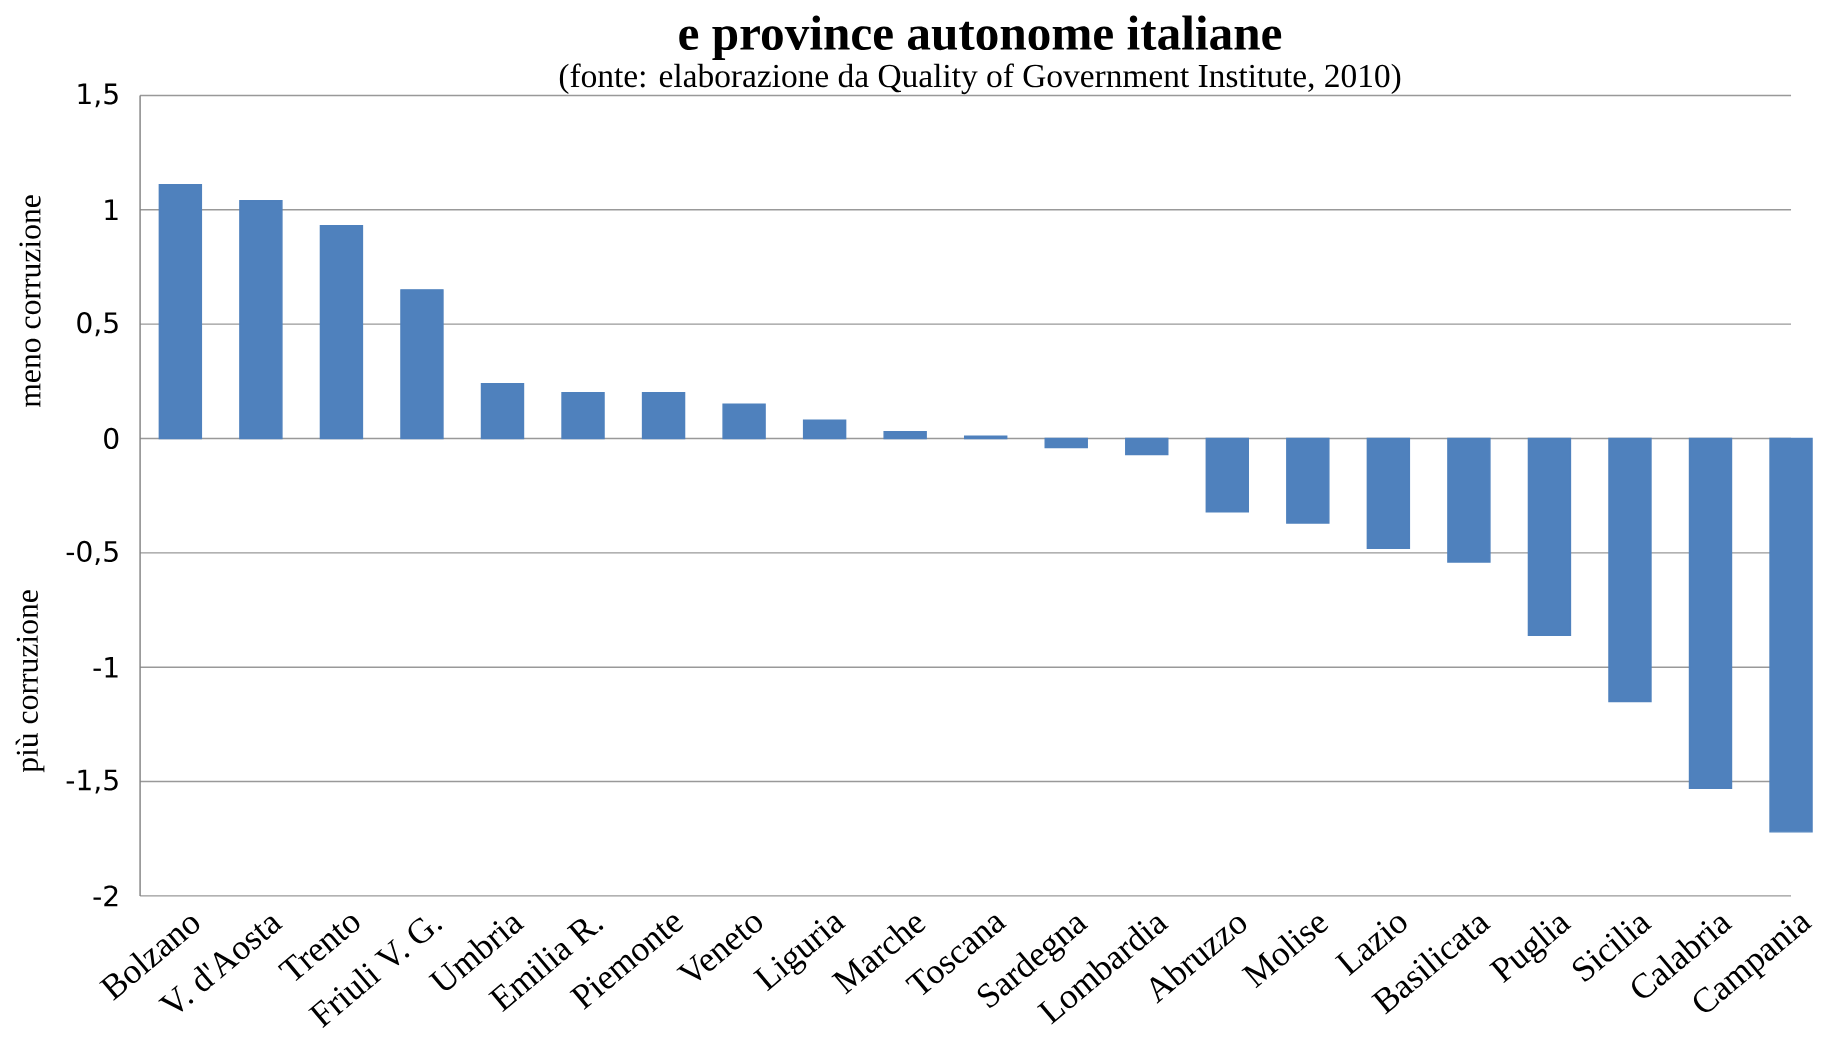 Image resolution: width=1835 pixels, height=1051 pixels. What do you see at coordinates (97, 324) in the screenshot?
I see `y-tick-label: 0,5` at bounding box center [97, 324].